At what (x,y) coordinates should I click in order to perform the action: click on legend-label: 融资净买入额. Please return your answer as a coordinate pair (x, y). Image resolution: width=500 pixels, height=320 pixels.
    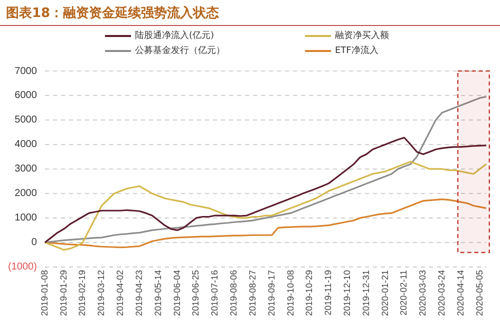
    Looking at the image, I should click on (362, 36).